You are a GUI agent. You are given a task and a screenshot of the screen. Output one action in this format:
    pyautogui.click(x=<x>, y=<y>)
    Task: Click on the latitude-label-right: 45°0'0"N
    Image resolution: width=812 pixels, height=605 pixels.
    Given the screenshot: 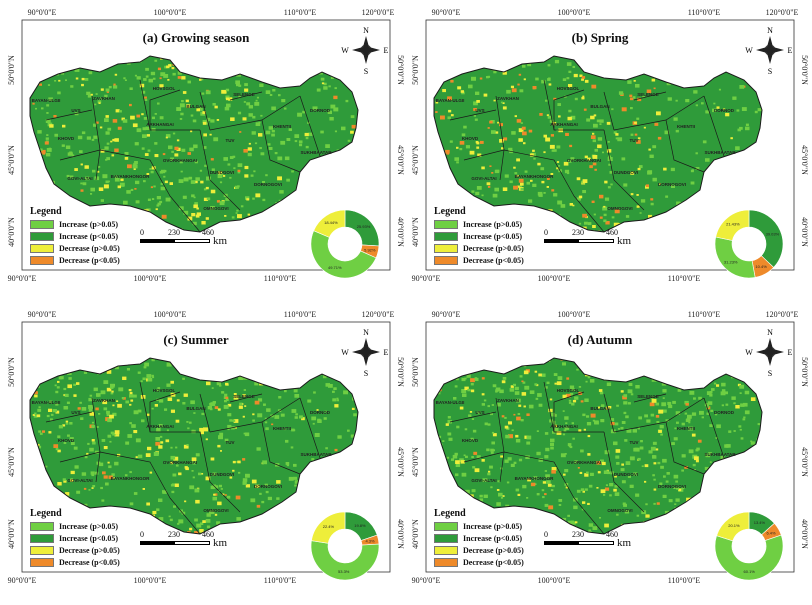 What is the action you would take?
    pyautogui.click(x=400, y=462)
    